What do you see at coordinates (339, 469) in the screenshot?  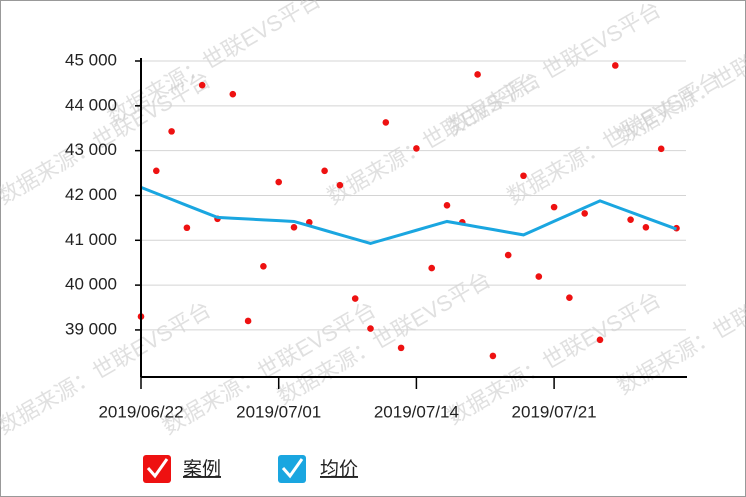 I see `legend-label: 均价` at bounding box center [339, 469].